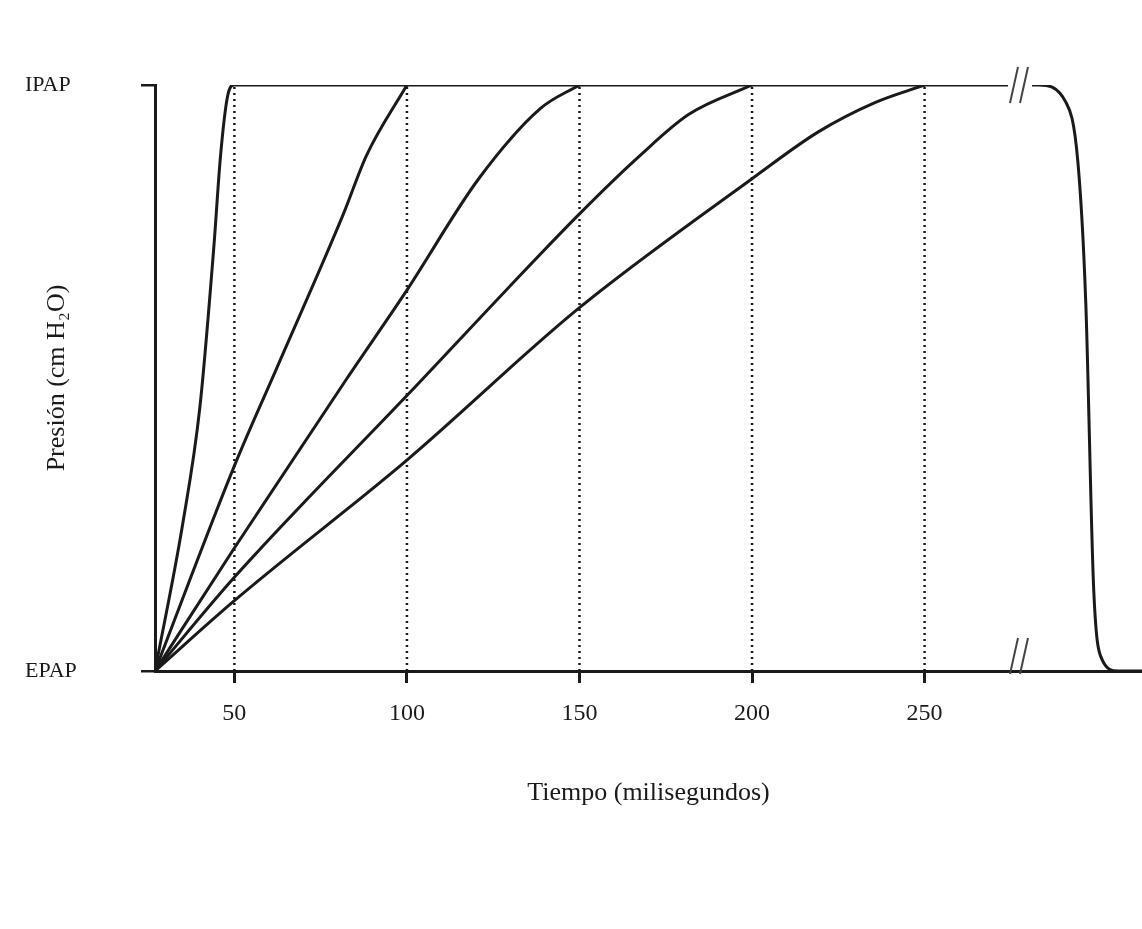 This screenshot has height=929, width=1142. Describe the element at coordinates (752, 711) in the screenshot. I see `x-tick-label: 200` at that location.